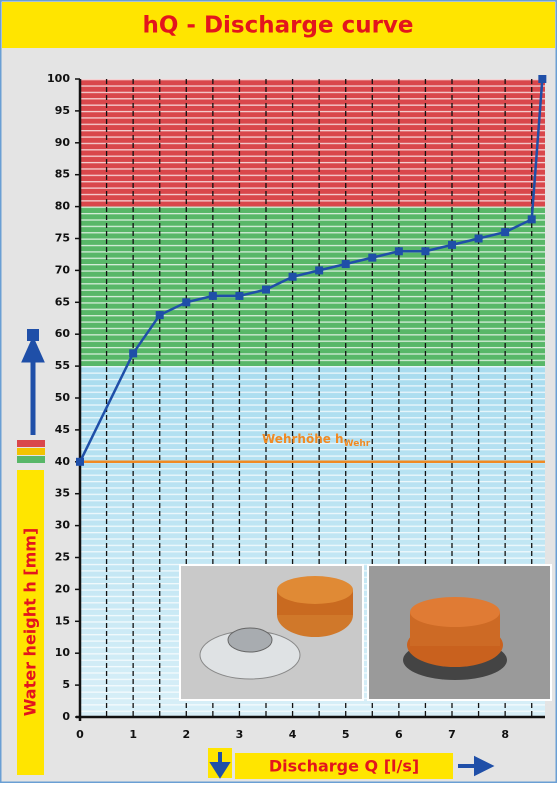 The height and width of the screenshot is (787, 557). Describe the element at coordinates (357, 443) in the screenshot. I see `reference-label-sub: Wehr` at that location.